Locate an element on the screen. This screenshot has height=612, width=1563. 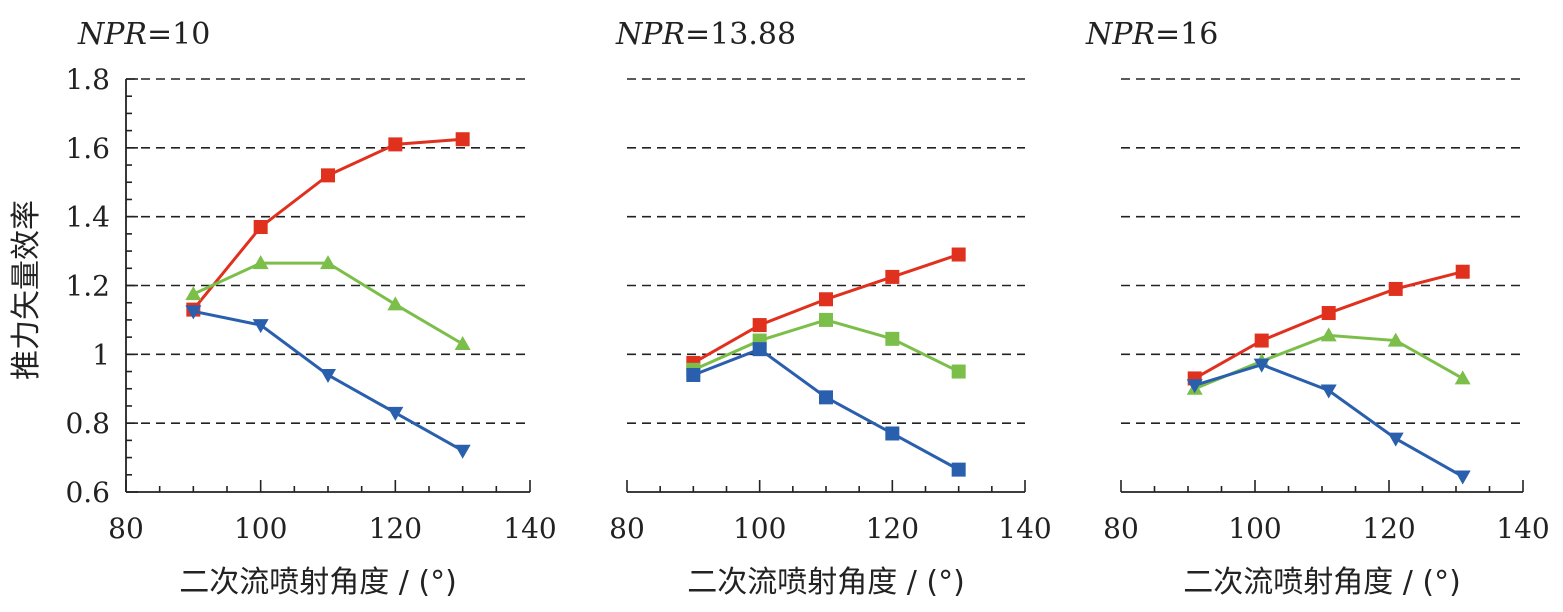
panel-title-value: =16 is located at coordinates (1186, 34).